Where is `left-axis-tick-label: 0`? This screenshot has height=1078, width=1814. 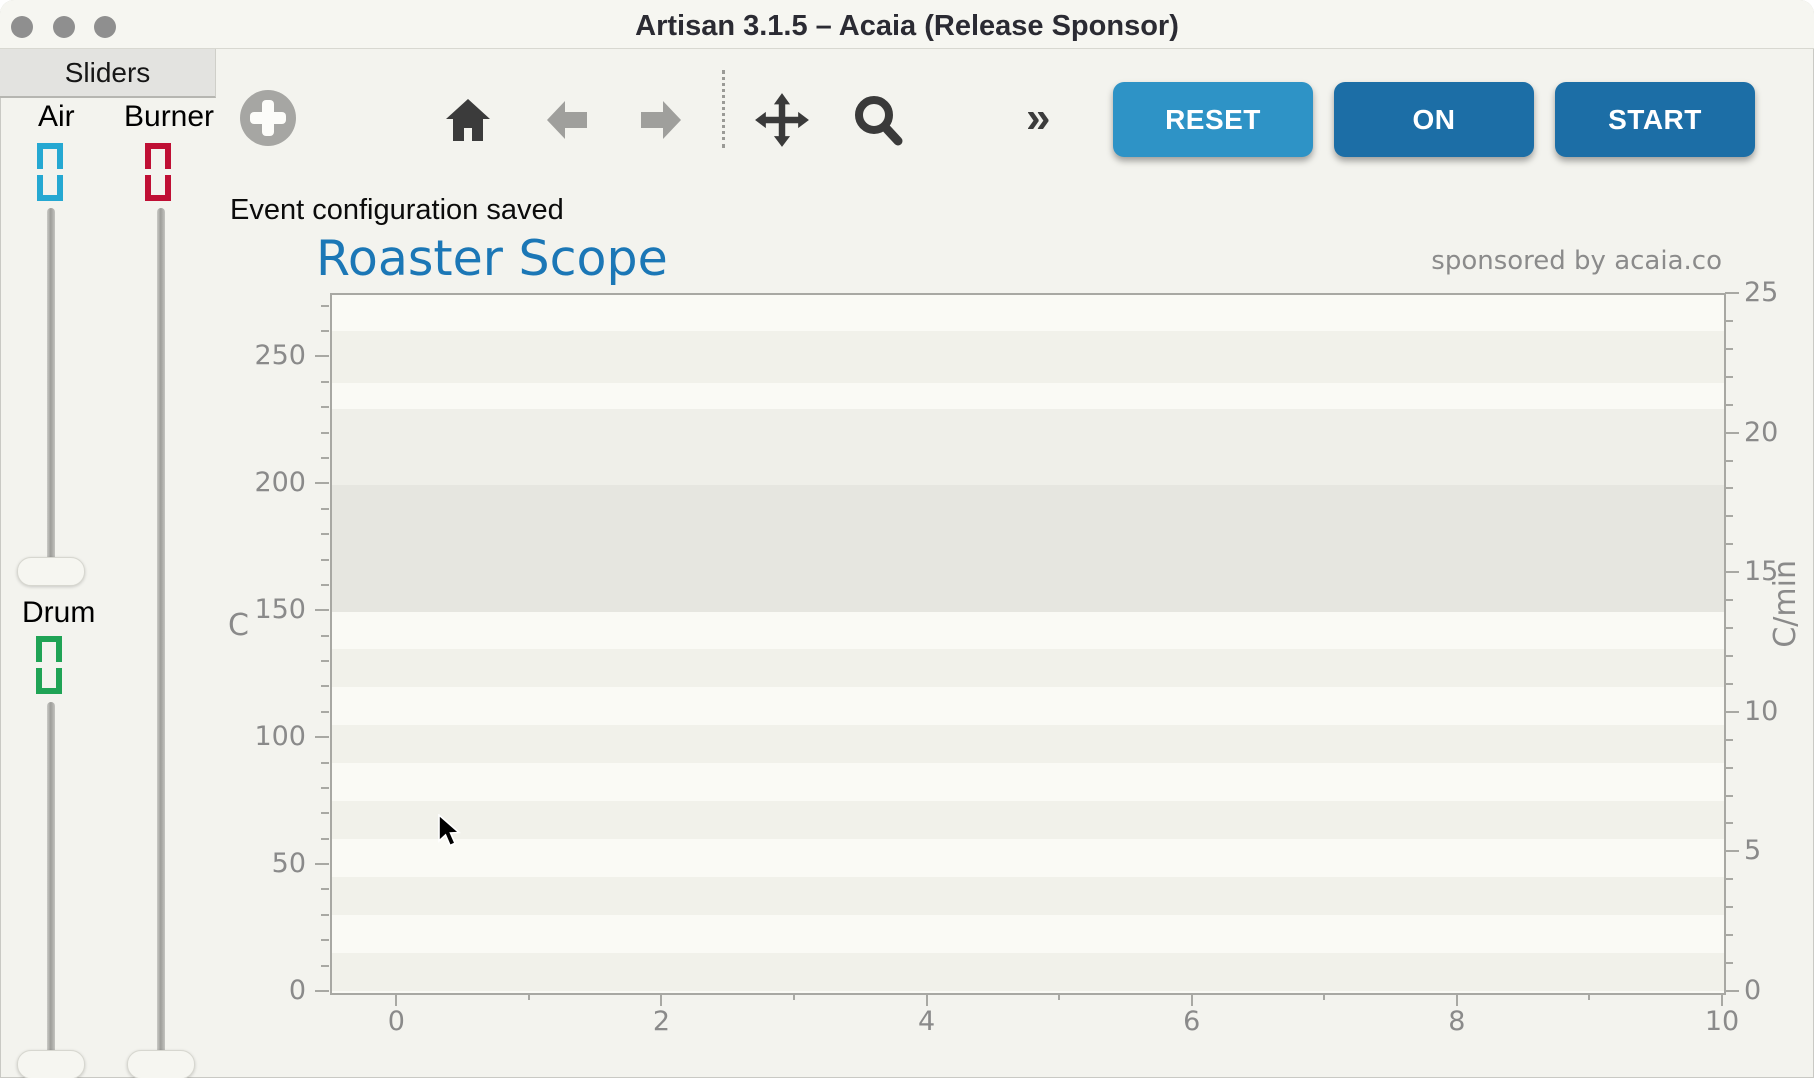 left-axis-tick-label: 0 is located at coordinates (297, 990).